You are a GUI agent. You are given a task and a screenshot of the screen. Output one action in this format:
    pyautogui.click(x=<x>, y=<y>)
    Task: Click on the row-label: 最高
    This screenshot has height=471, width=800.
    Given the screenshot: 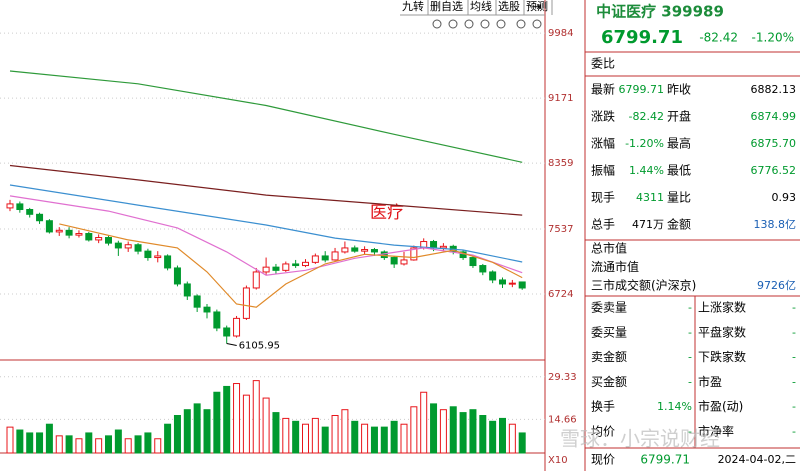 What is the action you would take?
    pyautogui.click(x=679, y=143)
    